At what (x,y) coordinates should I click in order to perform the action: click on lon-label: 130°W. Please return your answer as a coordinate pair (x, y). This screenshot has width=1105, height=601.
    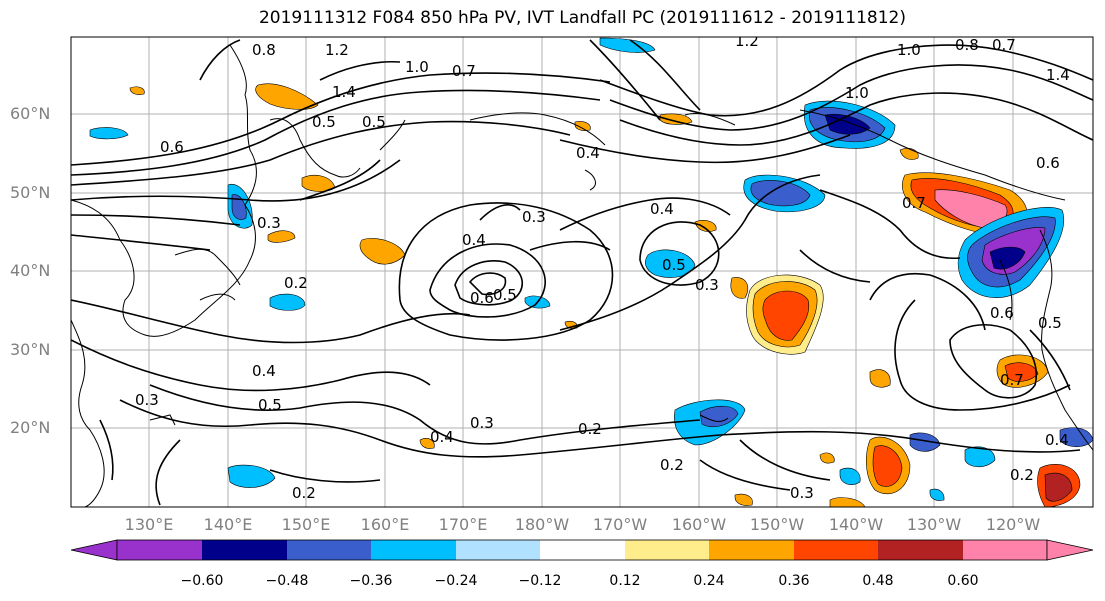
    Looking at the image, I should click on (934, 524).